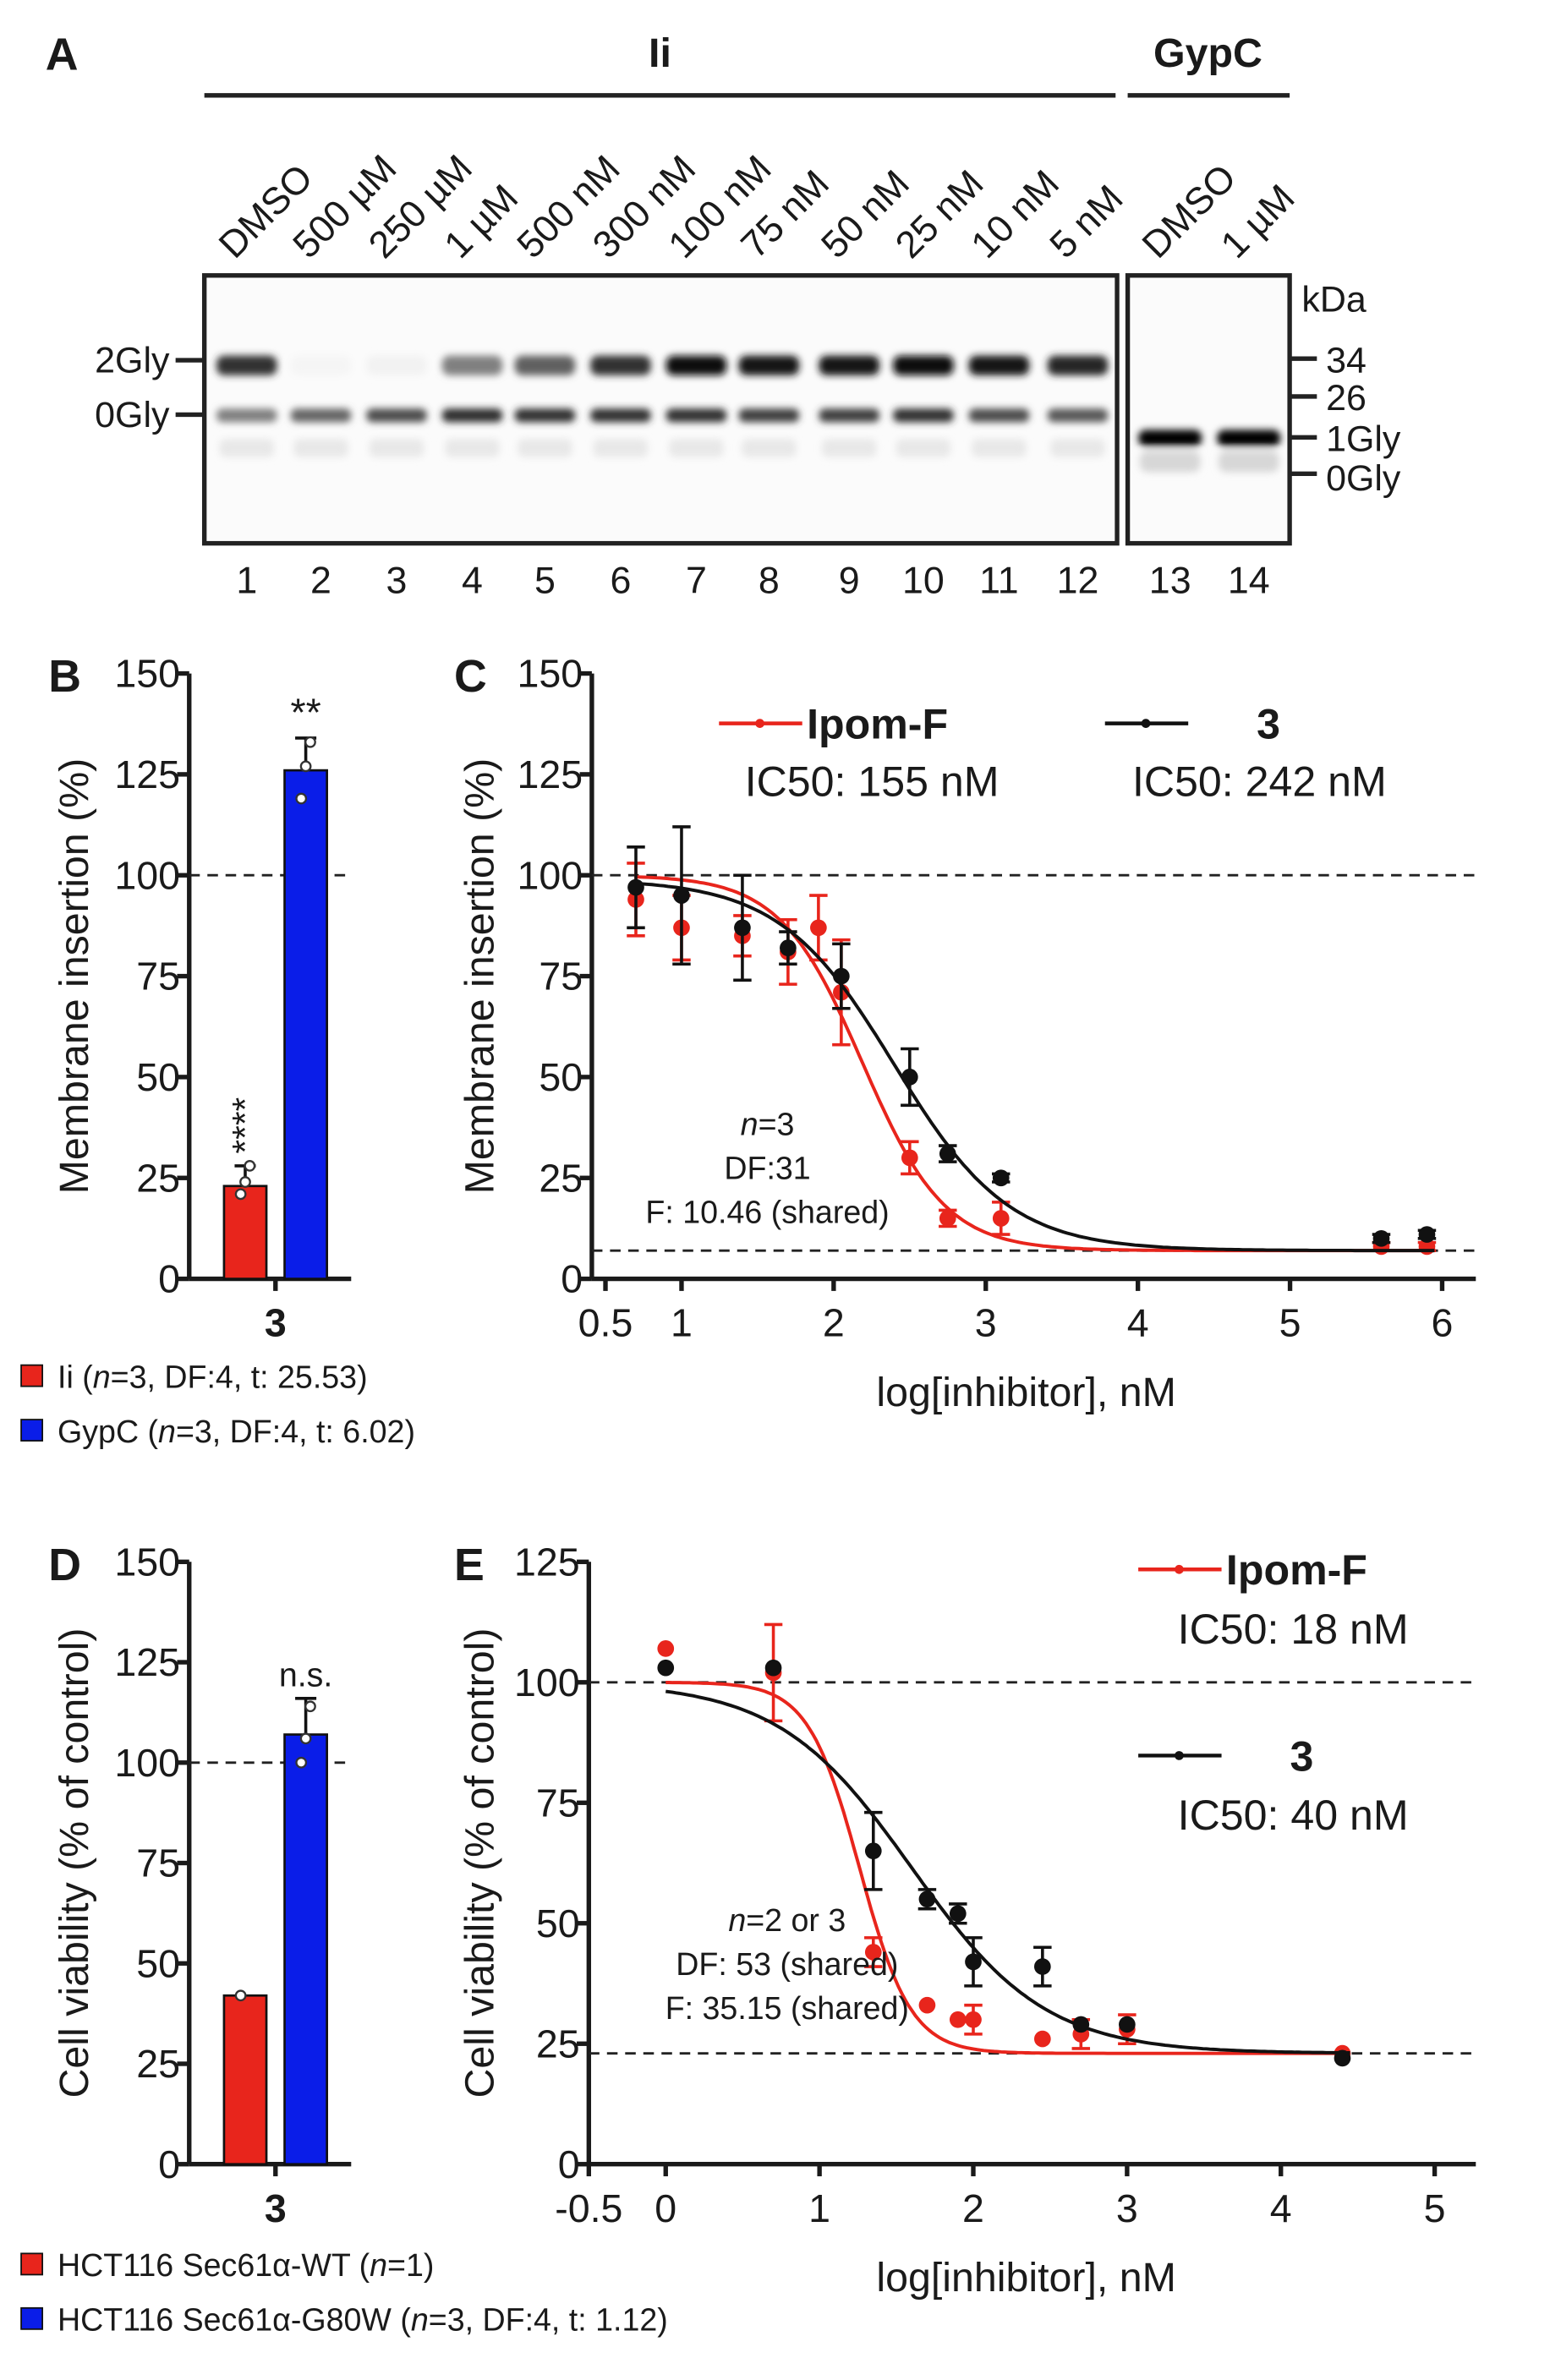 Image resolution: width=1550 pixels, height=2380 pixels. What do you see at coordinates (924, 581) in the screenshot?
I see `lane-number: 10` at bounding box center [924, 581].